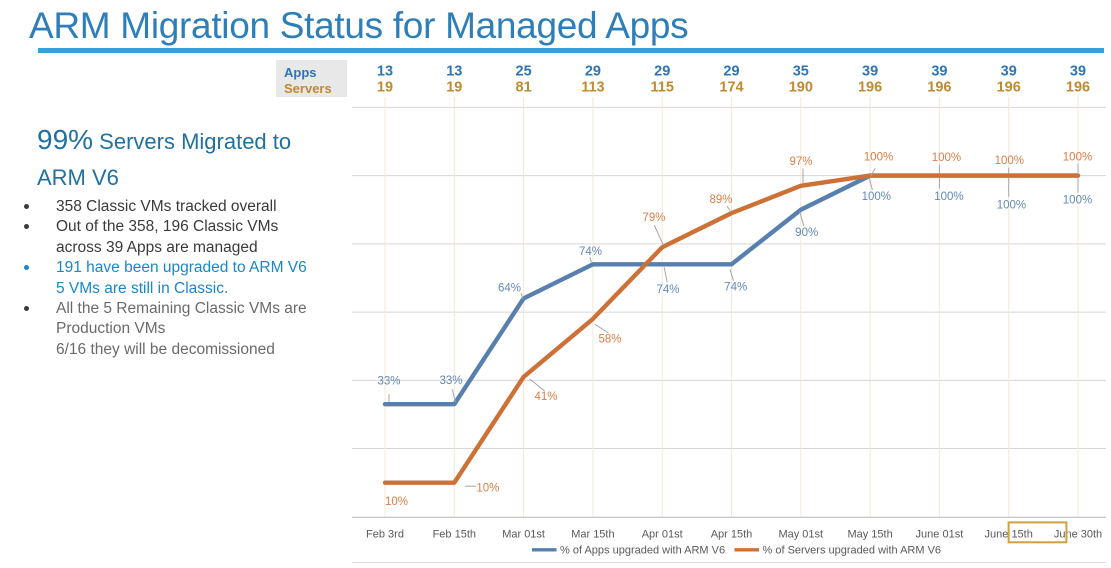 The image size is (1111, 568). Describe the element at coordinates (157, 247) in the screenshot. I see `bullet-line: across 39 Apps are managed` at that location.